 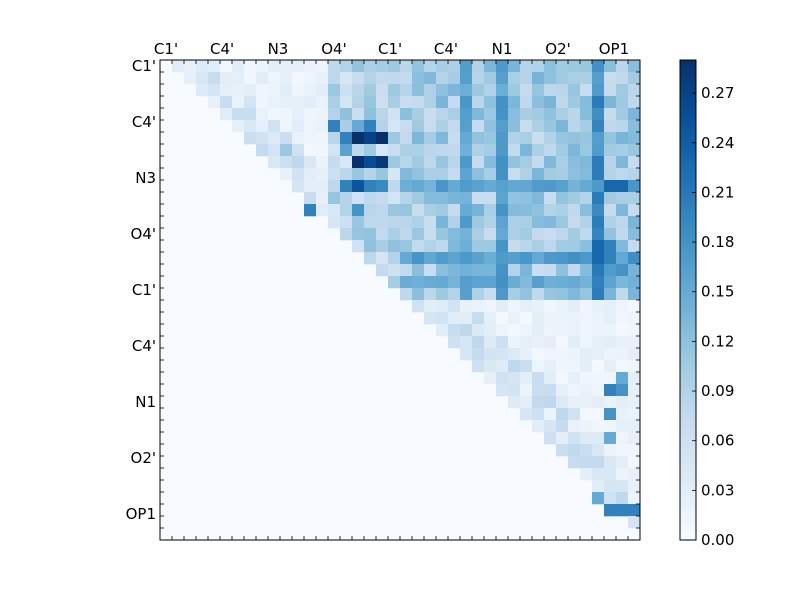 What do you see at coordinates (717, 540) in the screenshot?
I see `colorbar-tick-label: 0.00` at bounding box center [717, 540].